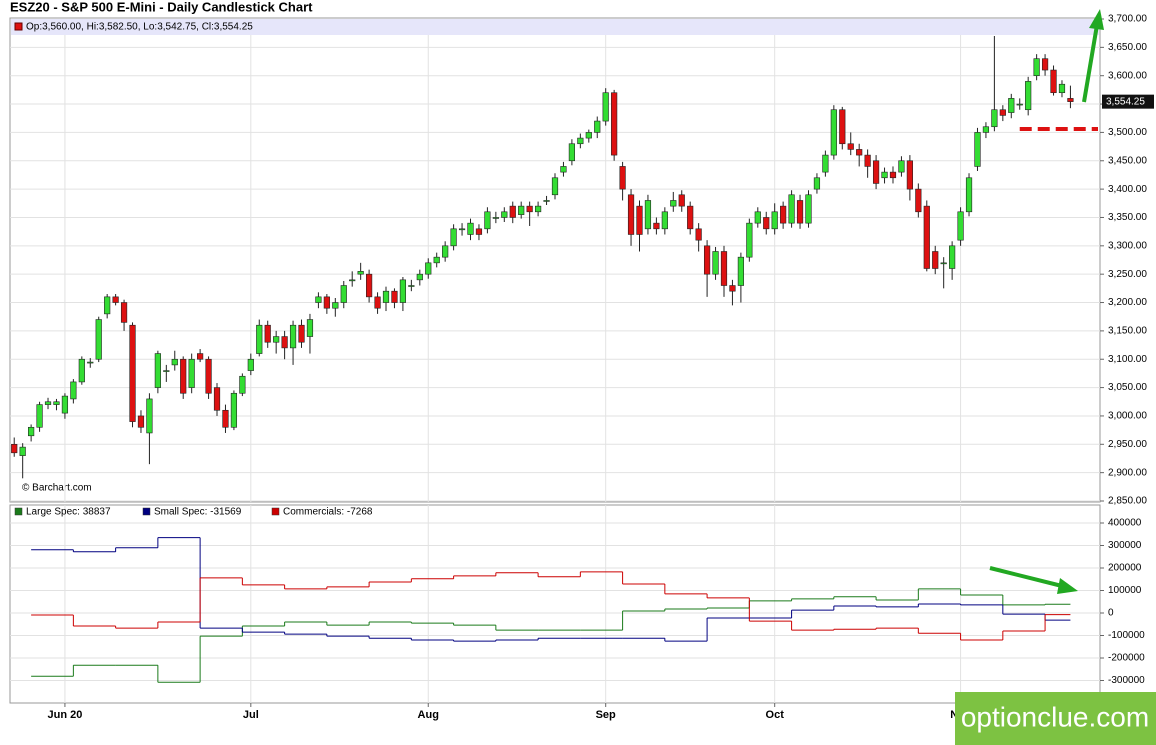  What do you see at coordinates (1127, 387) in the screenshot?
I see `y-tick-label: 3,050.00` at bounding box center [1127, 387].